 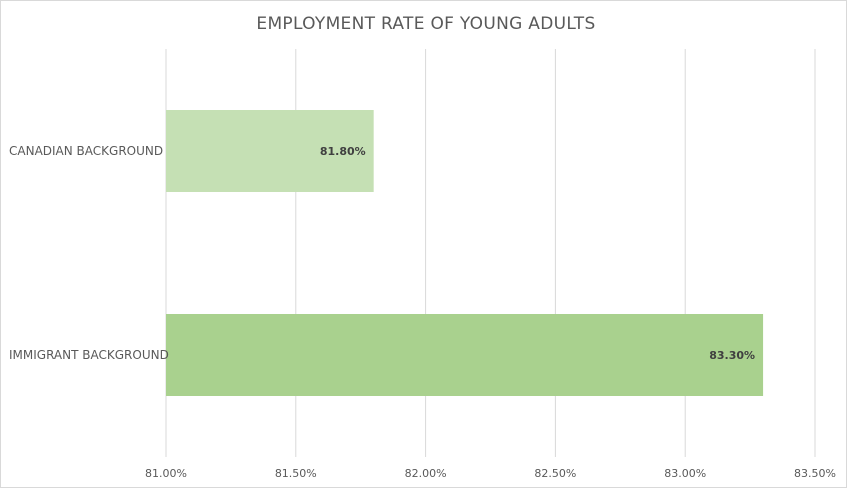 I want to click on x-tick-label: 83.00%, so click(x=685, y=473).